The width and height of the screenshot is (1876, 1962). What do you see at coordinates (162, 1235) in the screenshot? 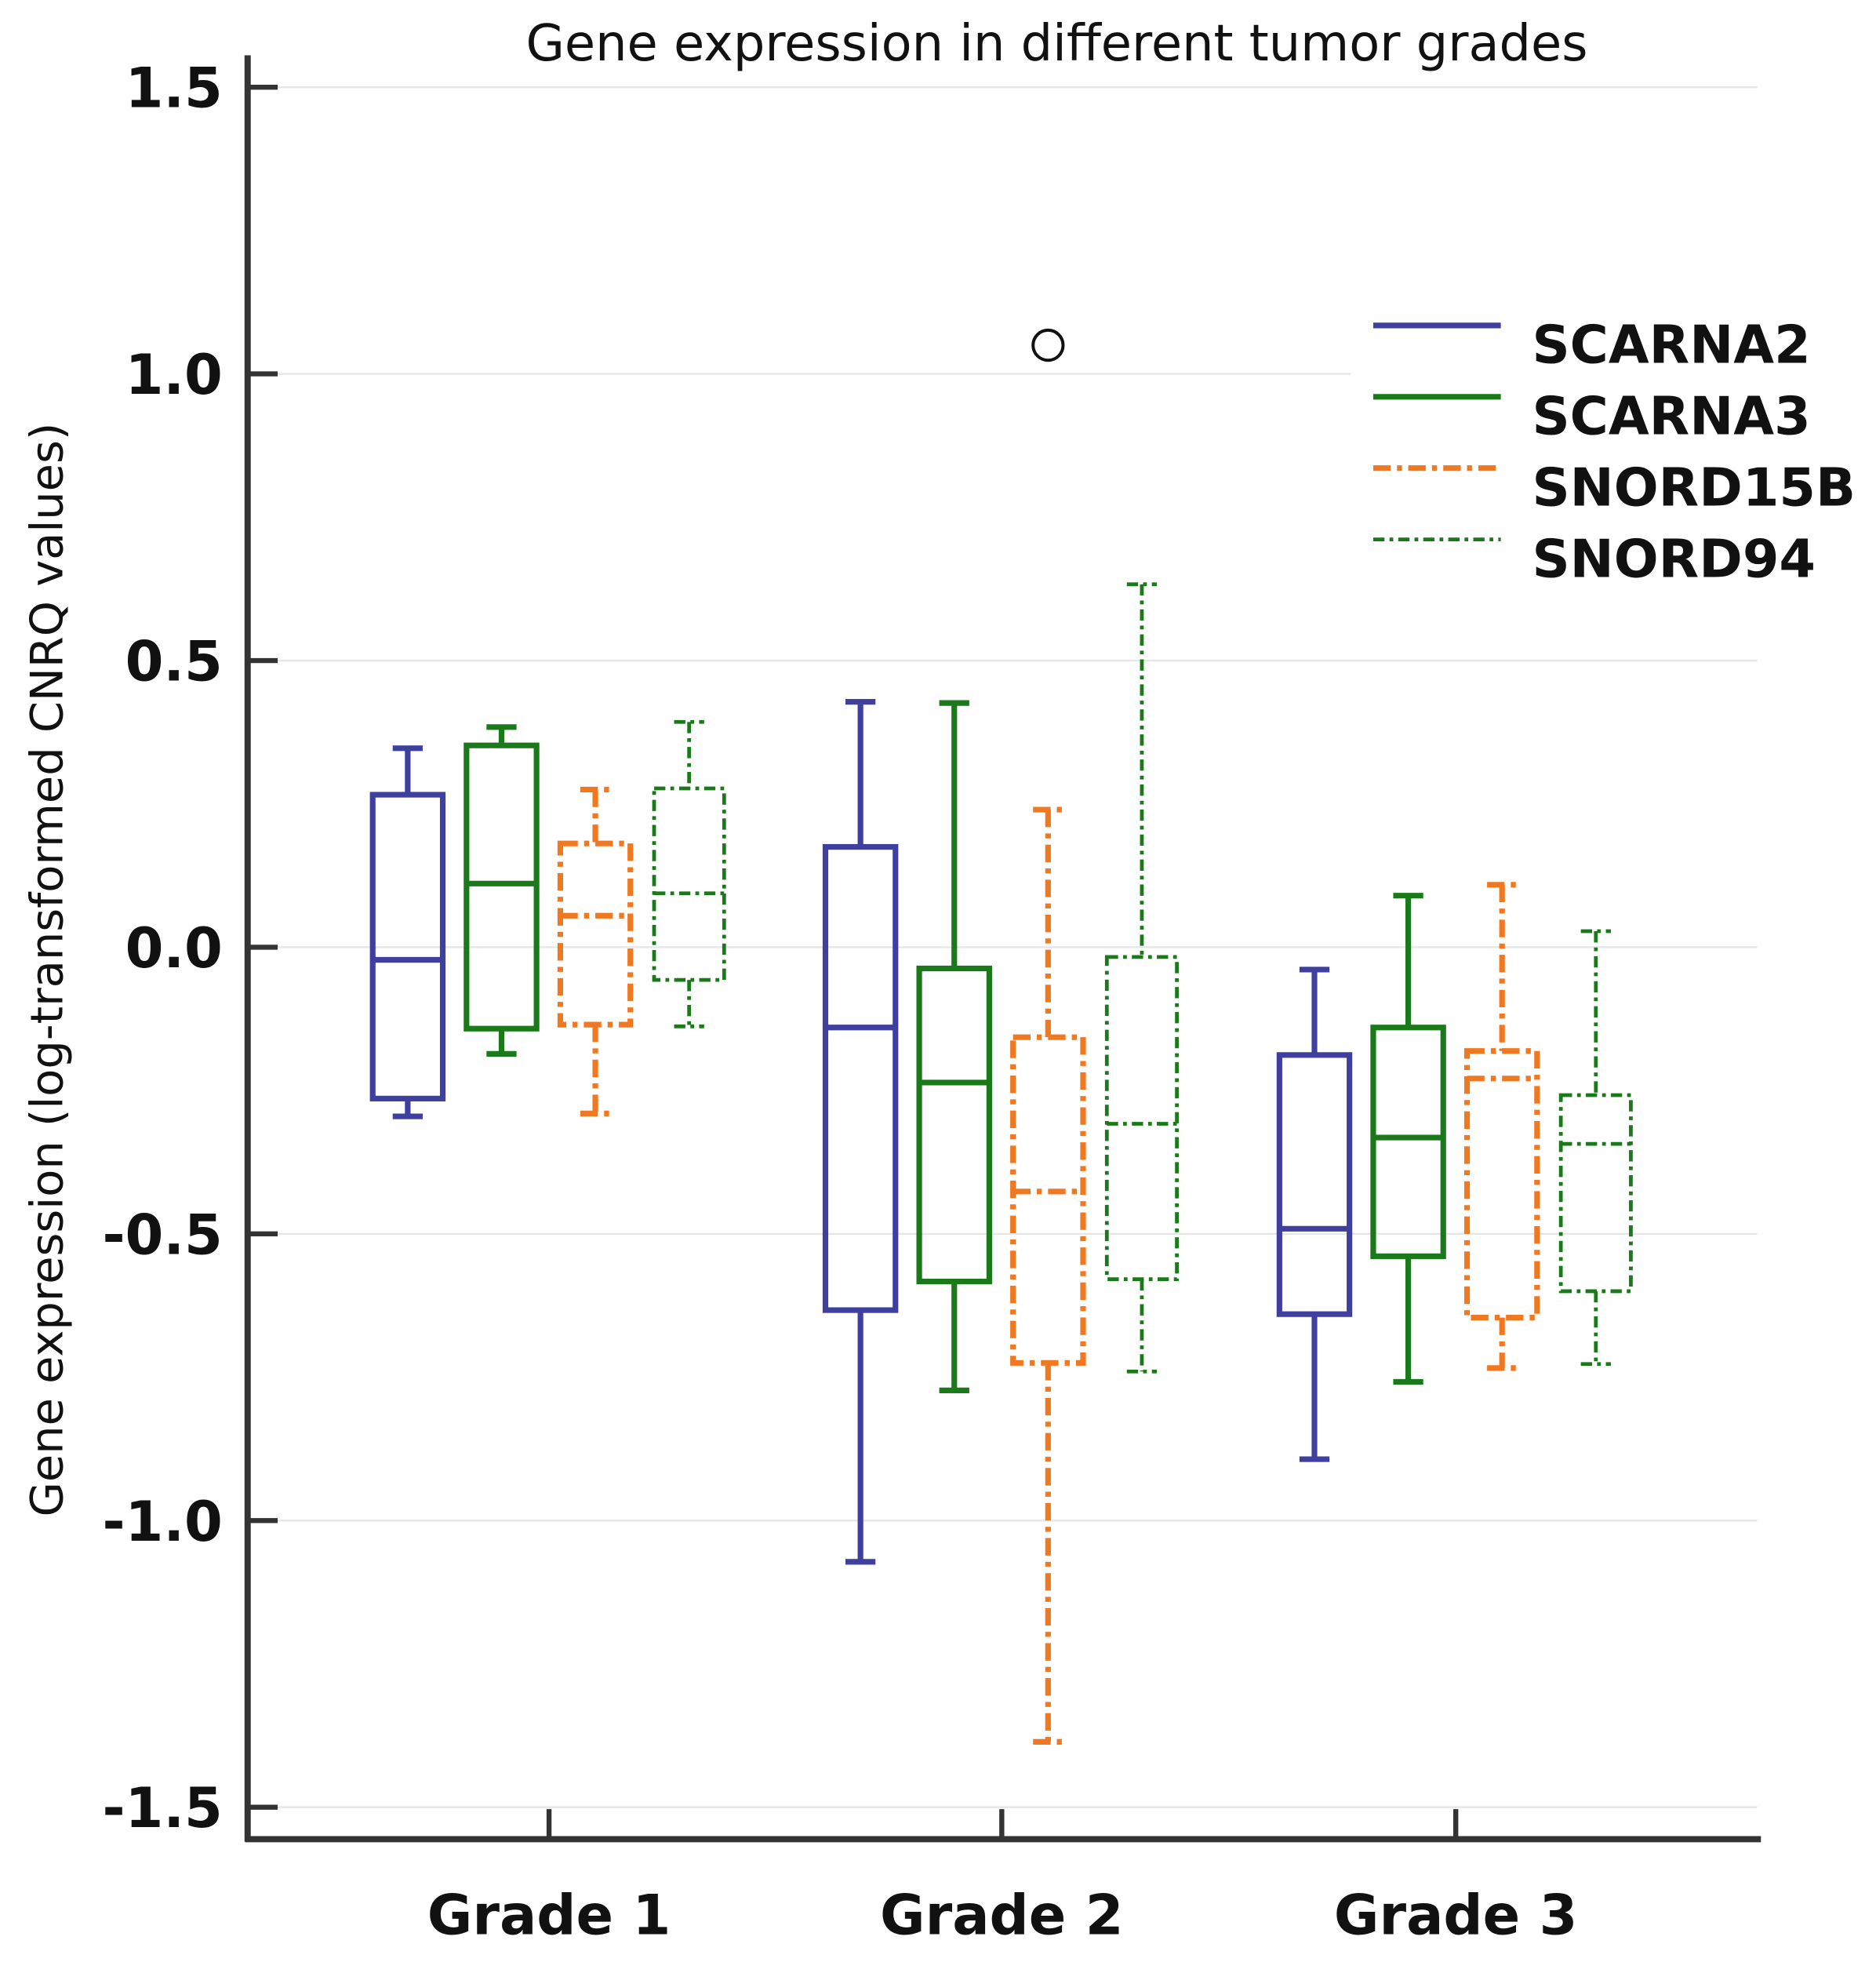
I see `y-tick-label: -0.5` at bounding box center [162, 1235].